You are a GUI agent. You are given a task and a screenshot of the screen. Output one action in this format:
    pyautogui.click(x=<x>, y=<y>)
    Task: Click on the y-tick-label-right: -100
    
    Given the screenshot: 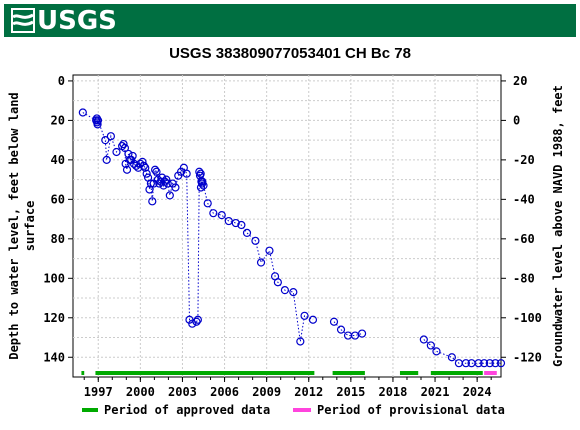 What is the action you would take?
    pyautogui.click(x=527, y=318)
    